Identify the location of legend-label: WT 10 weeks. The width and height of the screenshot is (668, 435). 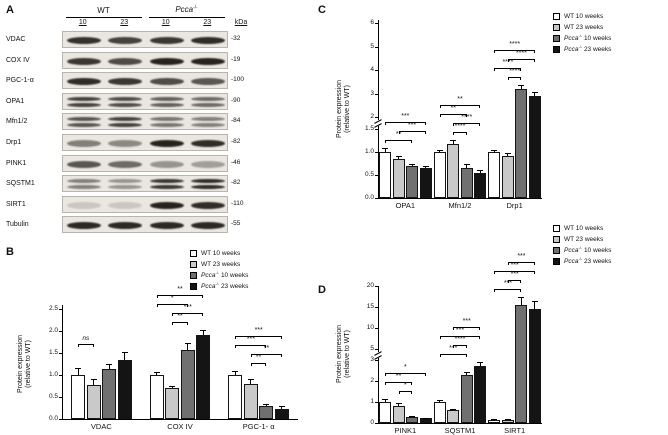
(584, 228).